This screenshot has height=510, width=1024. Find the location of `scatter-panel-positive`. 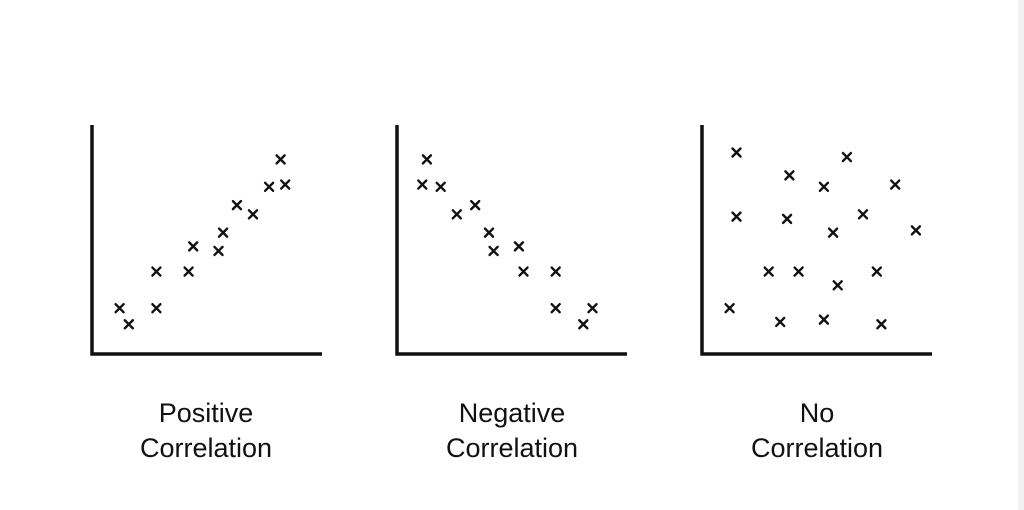

scatter-panel-positive is located at coordinates (206, 240).